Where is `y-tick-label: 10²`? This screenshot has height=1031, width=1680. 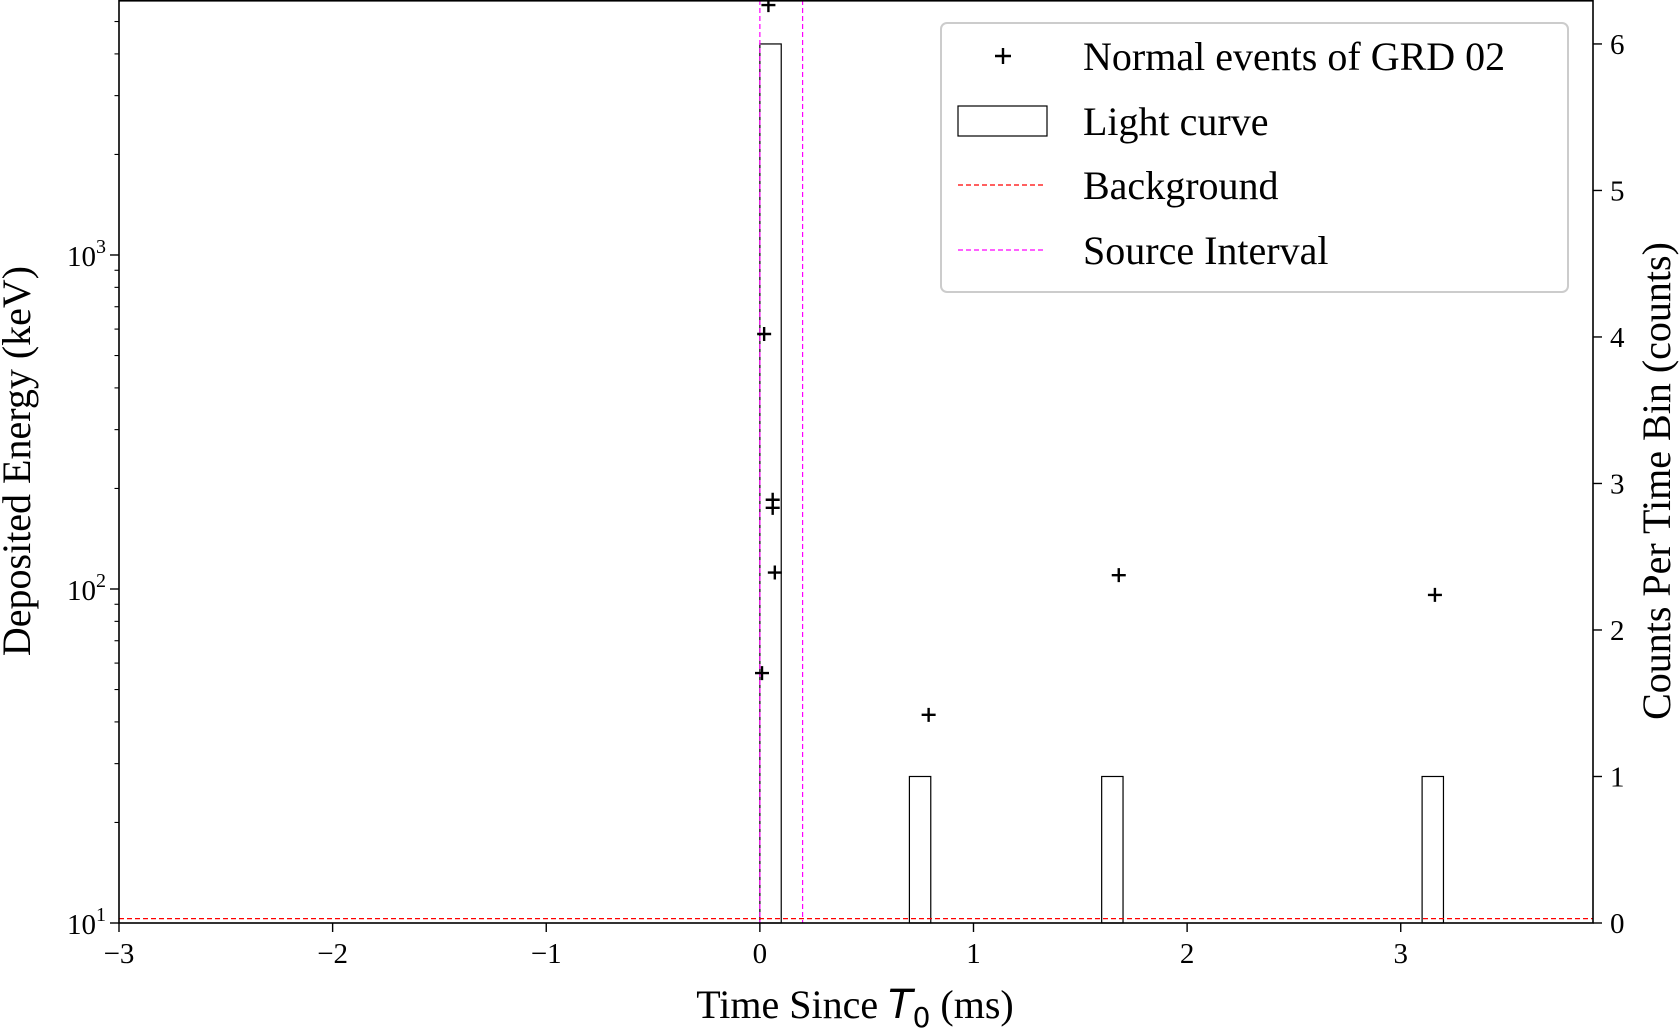
y-tick-label: 10² is located at coordinates (86, 588).